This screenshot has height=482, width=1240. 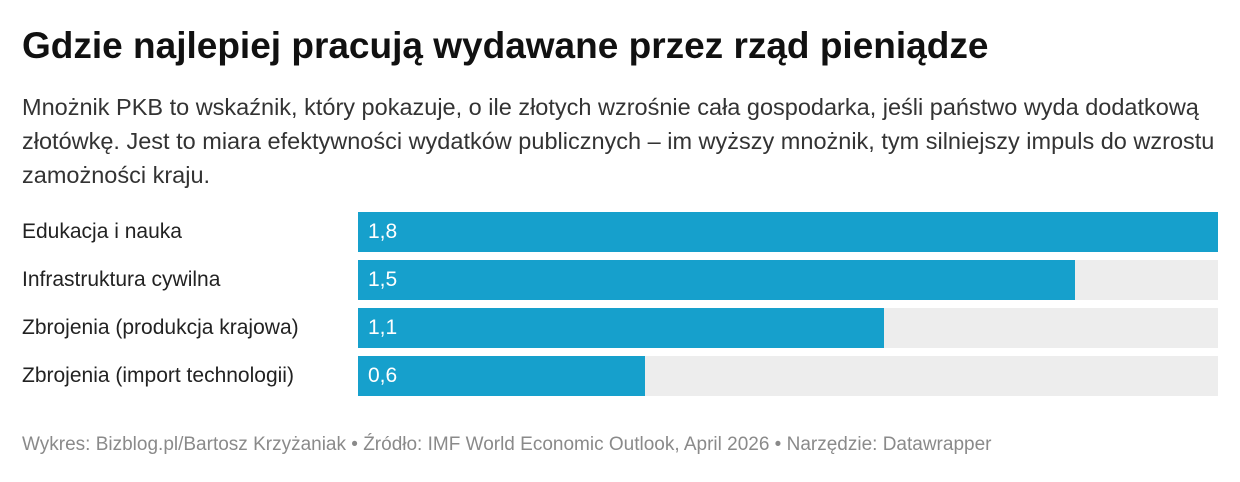 I want to click on bar: 0,6, so click(x=501, y=376).